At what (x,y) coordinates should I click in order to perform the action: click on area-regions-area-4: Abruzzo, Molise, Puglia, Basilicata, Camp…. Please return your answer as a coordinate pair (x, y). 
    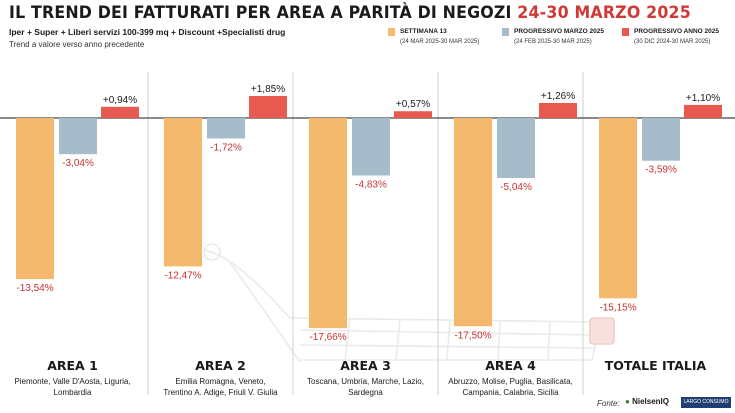
    Looking at the image, I should click on (511, 387).